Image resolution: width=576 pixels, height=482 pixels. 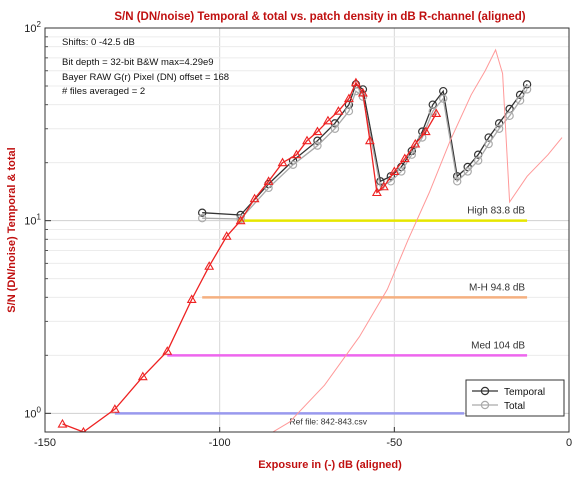 I want to click on legend-box, so click(x=515, y=398).